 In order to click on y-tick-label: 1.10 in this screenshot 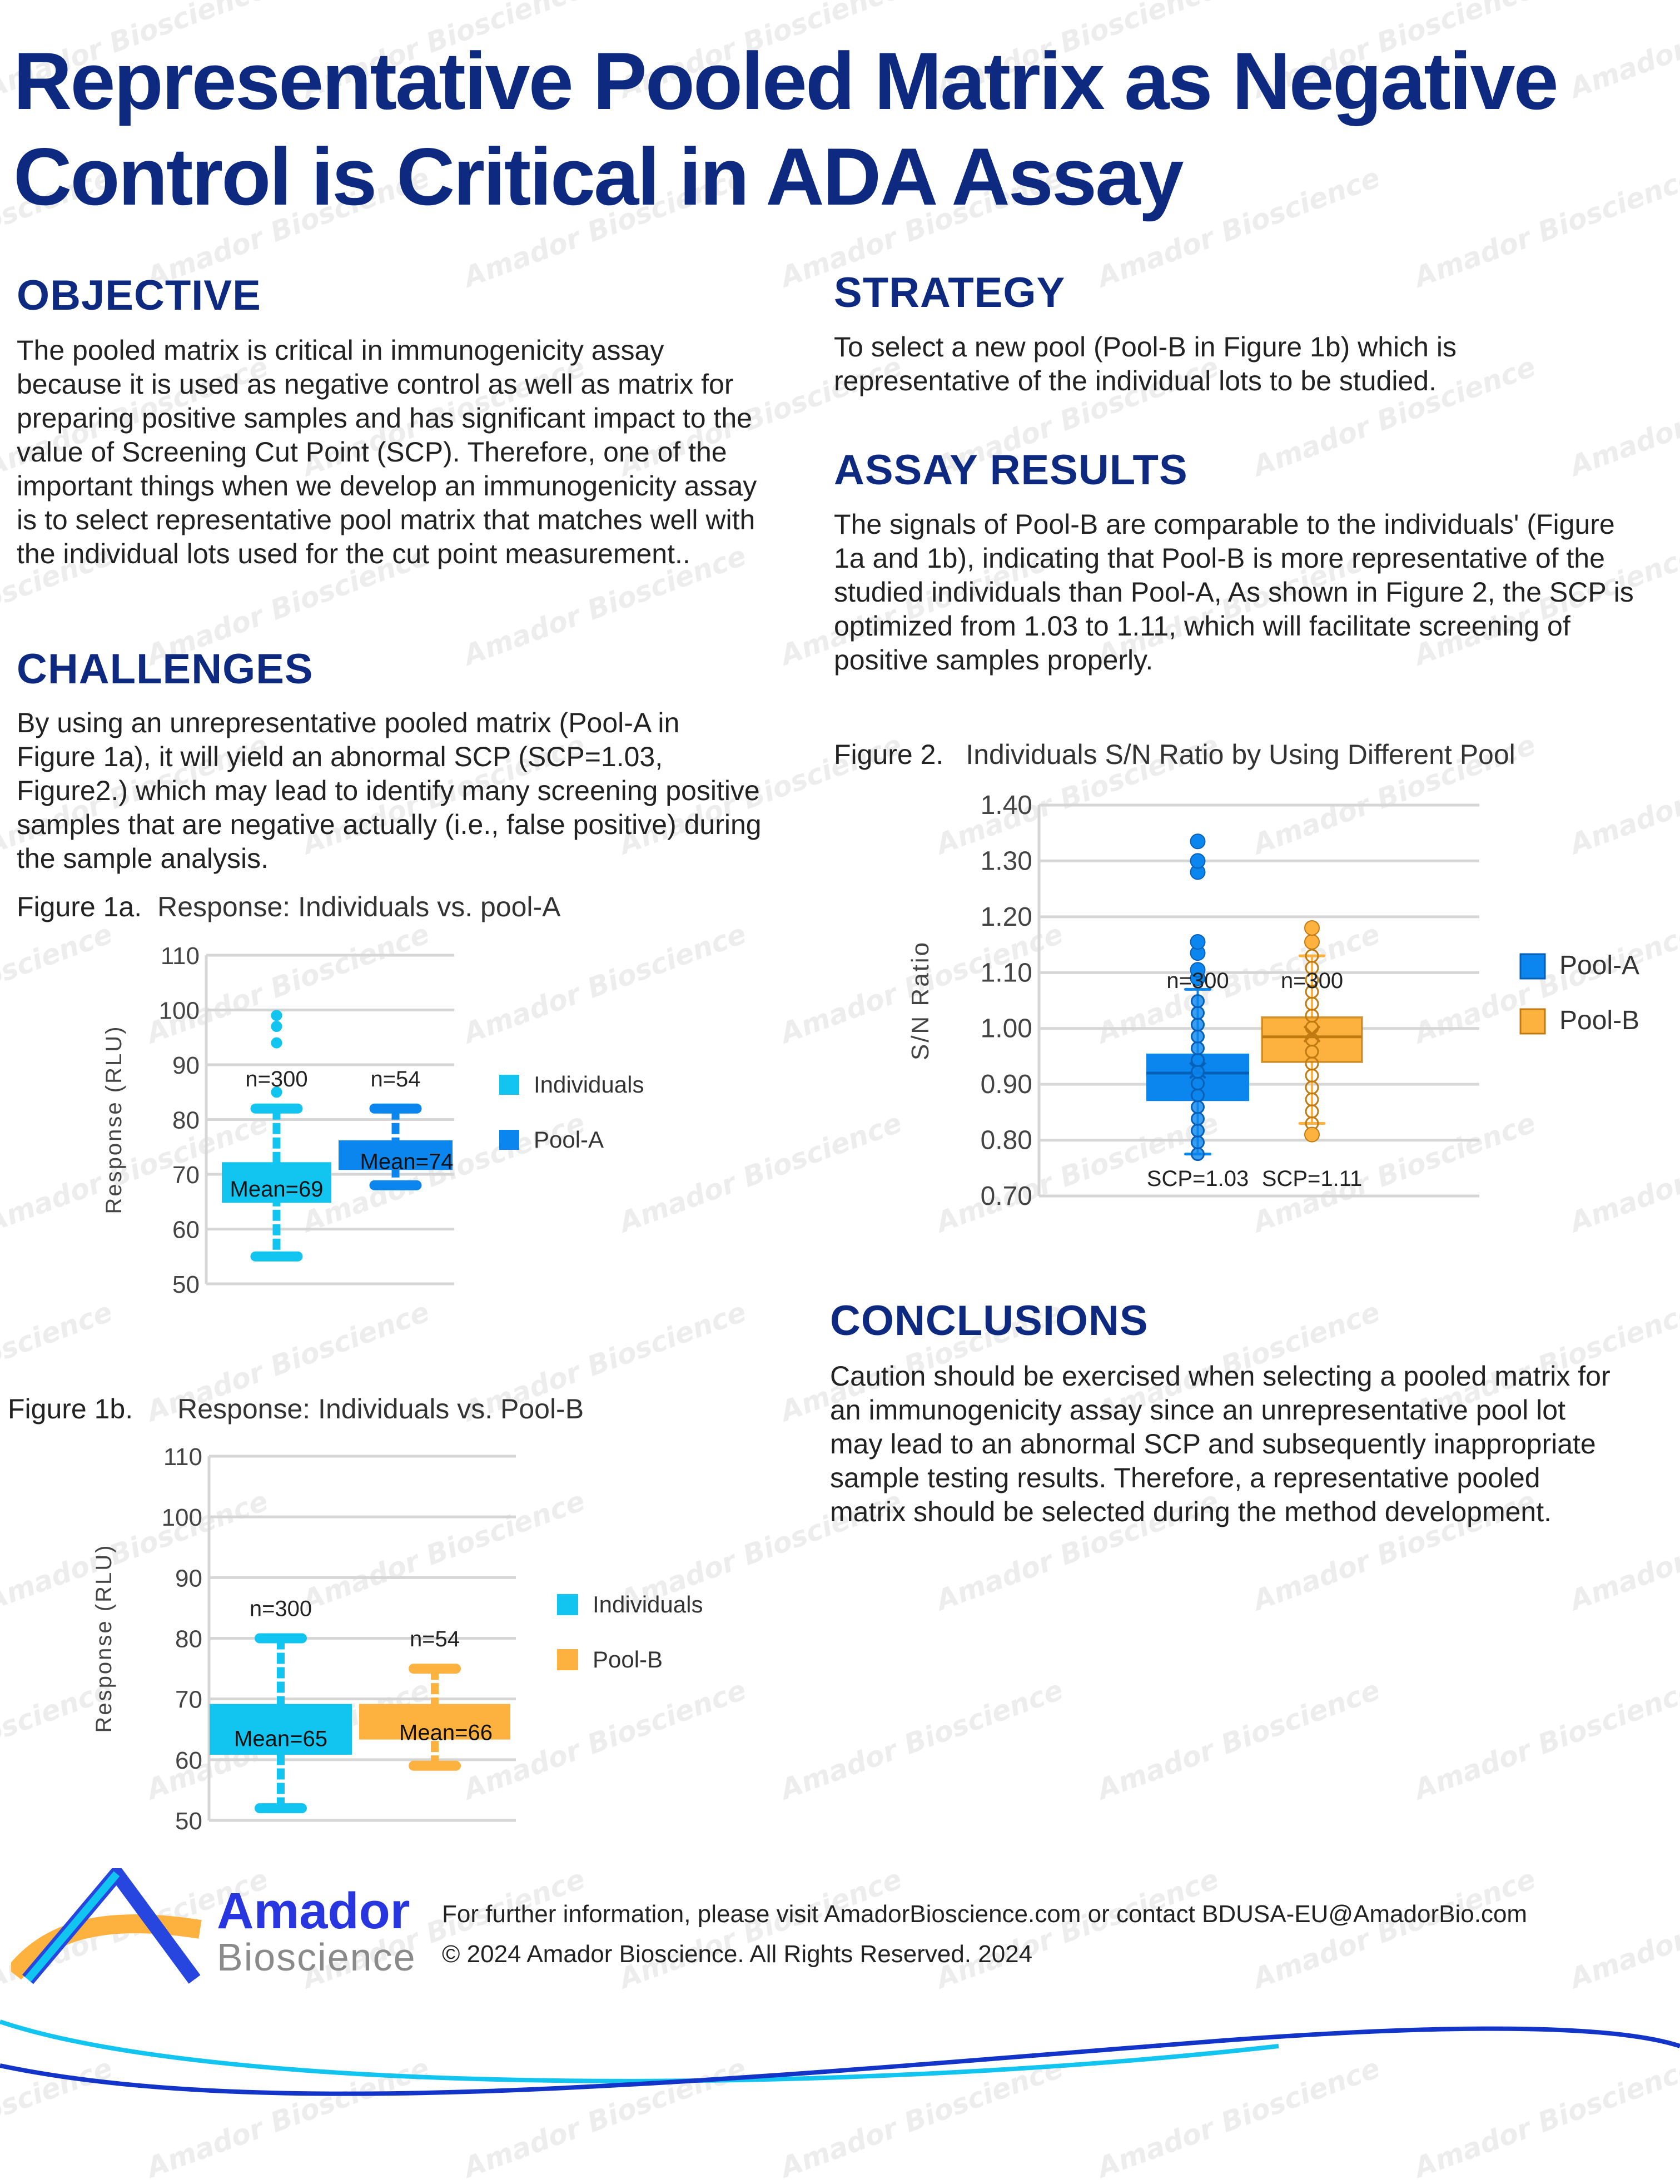, I will do `click(1006, 972)`.